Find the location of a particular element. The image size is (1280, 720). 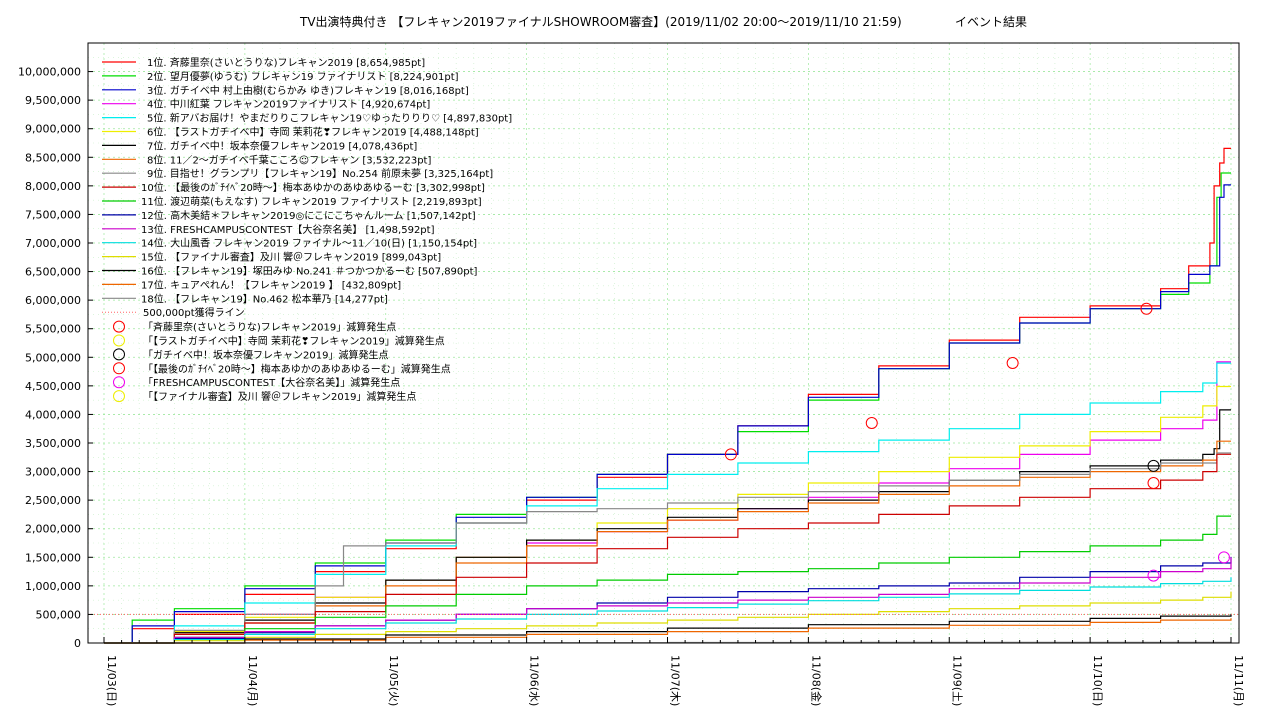

x-tick-label: 11/05(火) is located at coordinates (393, 680).